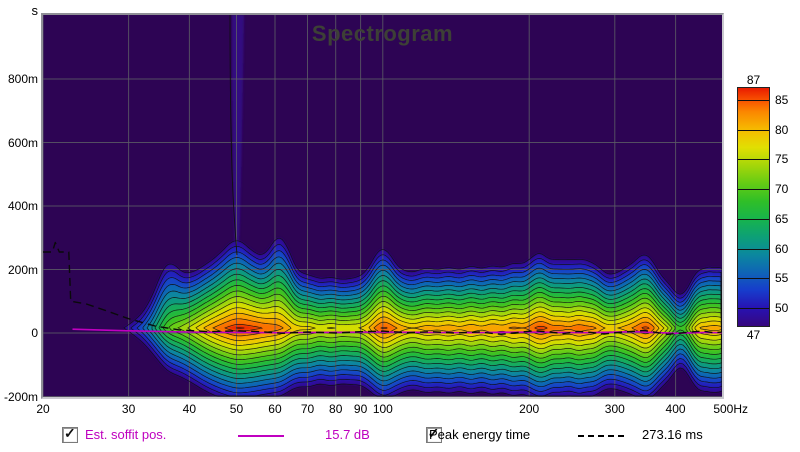 This screenshot has width=800, height=452. What do you see at coordinates (753, 80) in the screenshot?
I see `color-scale-max-label: 87` at bounding box center [753, 80].